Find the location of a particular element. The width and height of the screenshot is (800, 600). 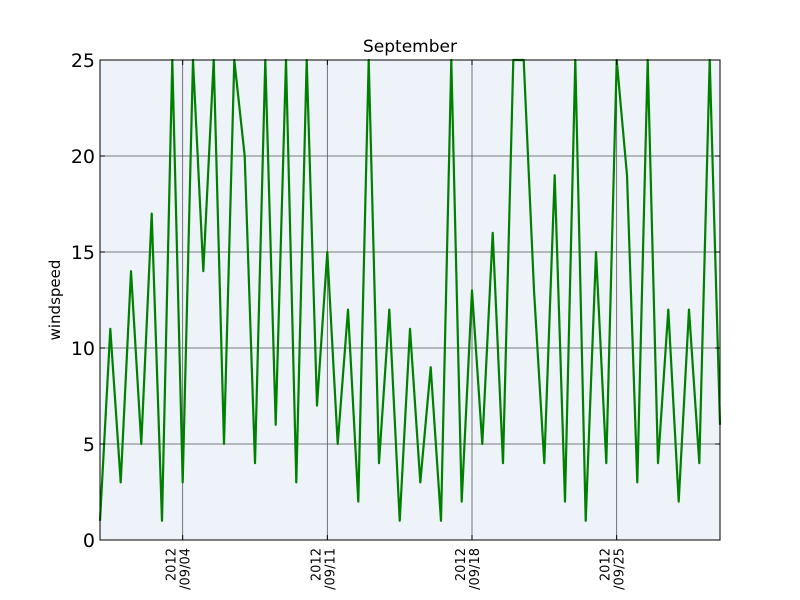

y-tick-label: 20 is located at coordinates (83, 157).